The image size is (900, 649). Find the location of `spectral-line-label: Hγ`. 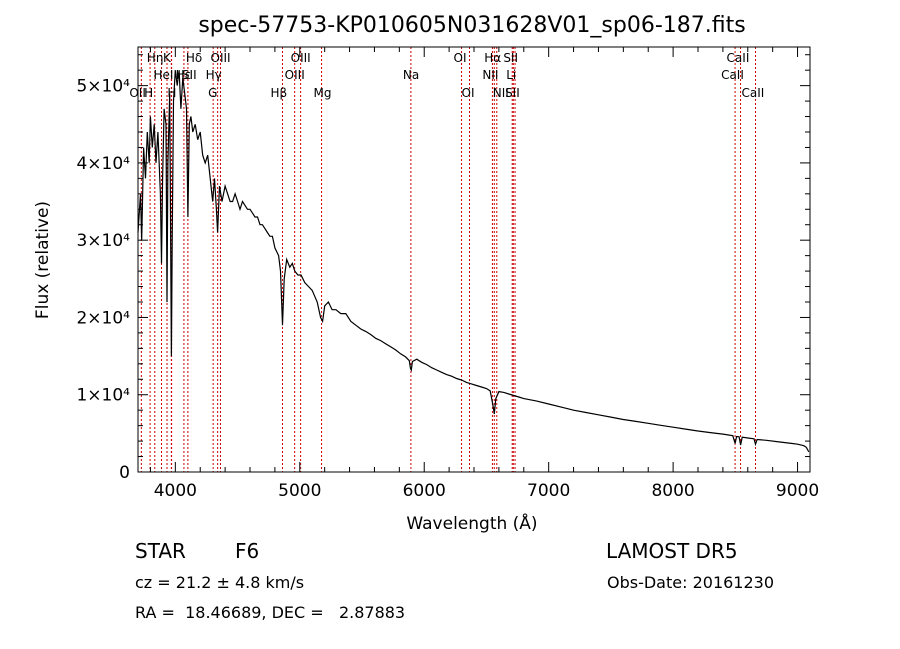

spectral-line-label: Hγ is located at coordinates (214, 75).